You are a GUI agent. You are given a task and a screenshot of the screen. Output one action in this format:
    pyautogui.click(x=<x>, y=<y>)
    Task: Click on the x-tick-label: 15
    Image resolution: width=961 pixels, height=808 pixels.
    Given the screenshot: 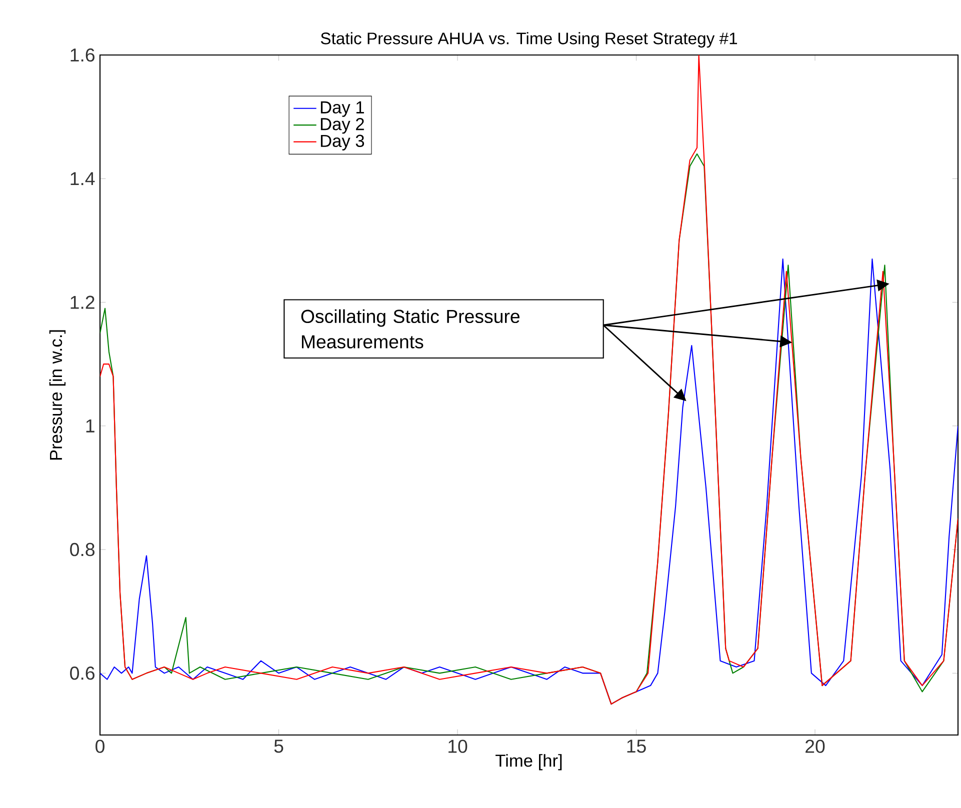 What is the action you would take?
    pyautogui.click(x=636, y=746)
    